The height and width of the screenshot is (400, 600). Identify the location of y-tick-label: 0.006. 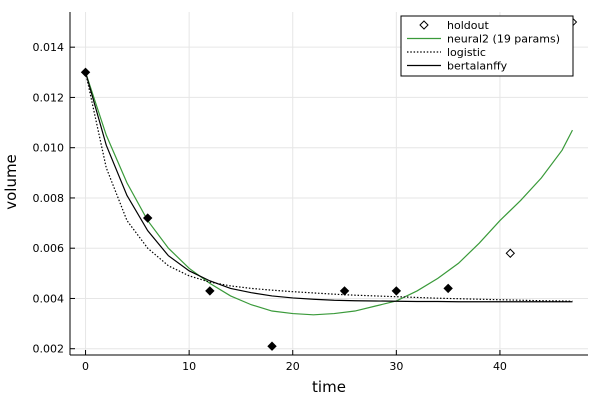
(49, 248).